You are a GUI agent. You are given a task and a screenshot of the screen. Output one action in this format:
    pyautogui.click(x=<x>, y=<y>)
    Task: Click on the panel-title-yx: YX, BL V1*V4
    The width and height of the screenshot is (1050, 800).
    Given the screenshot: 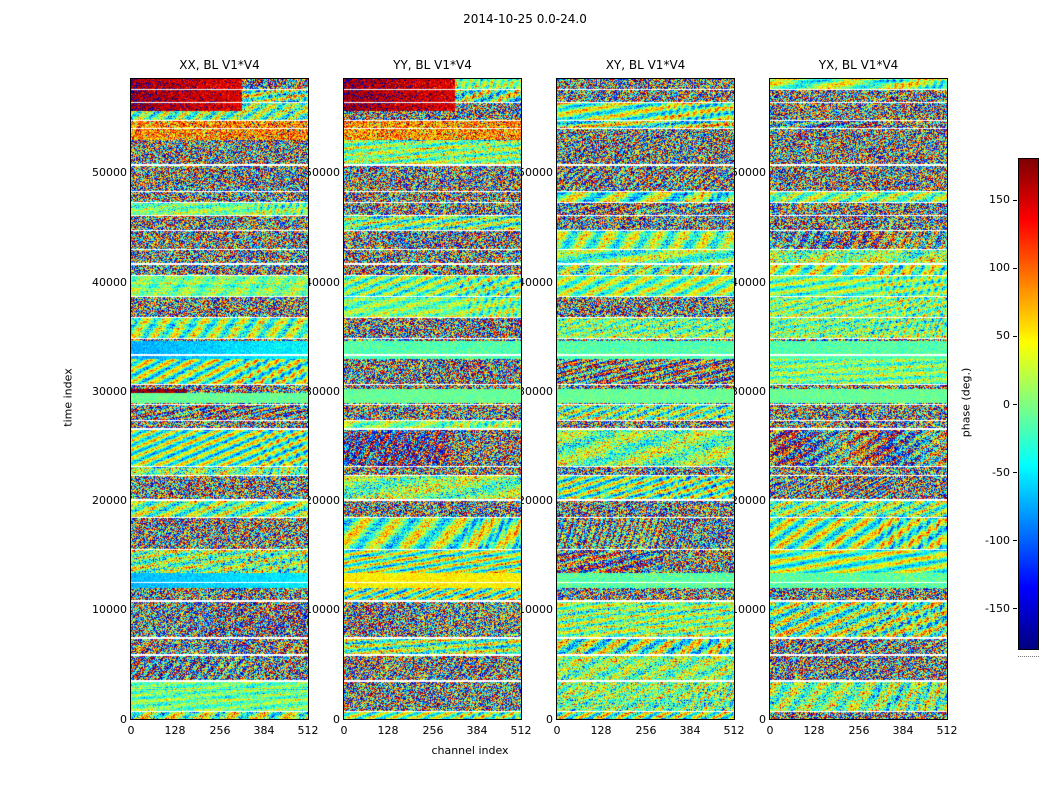 What is the action you would take?
    pyautogui.click(x=858, y=65)
    